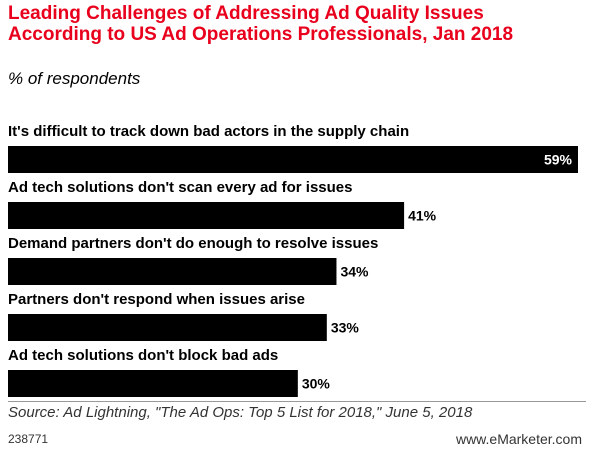 This screenshot has width=594, height=459. What do you see at coordinates (297, 401) in the screenshot?
I see `source-divider` at bounding box center [297, 401].